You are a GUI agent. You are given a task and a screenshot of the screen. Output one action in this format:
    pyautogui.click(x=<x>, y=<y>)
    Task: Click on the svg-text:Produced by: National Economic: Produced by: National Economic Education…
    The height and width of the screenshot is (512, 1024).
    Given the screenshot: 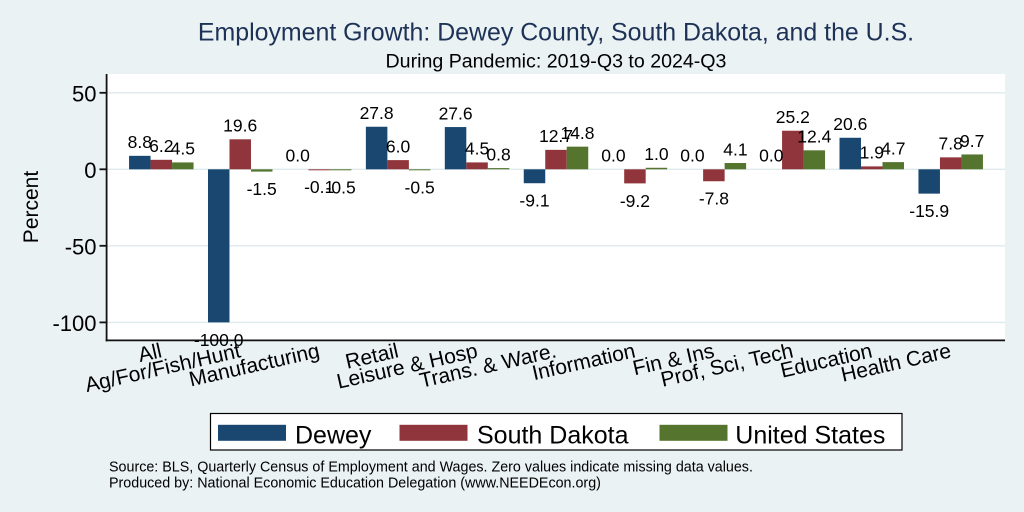 What is the action you would take?
    pyautogui.click(x=355, y=483)
    